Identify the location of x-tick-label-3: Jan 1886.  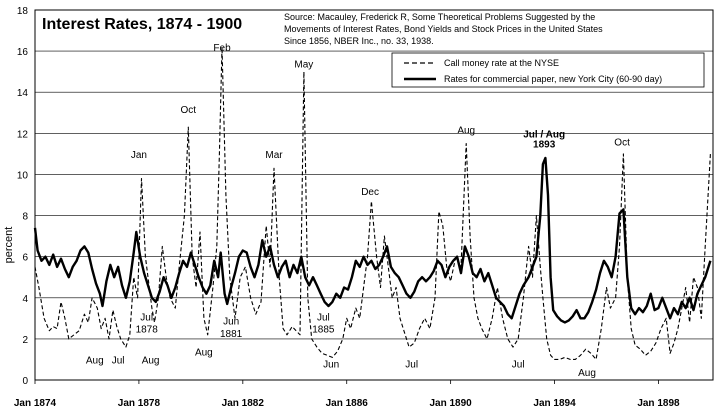
(347, 403).